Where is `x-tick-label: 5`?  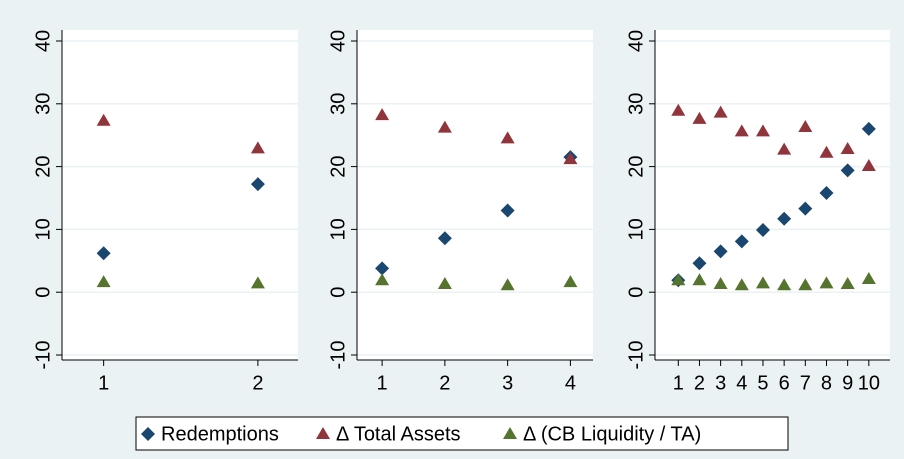 x-tick-label: 5 is located at coordinates (762, 383).